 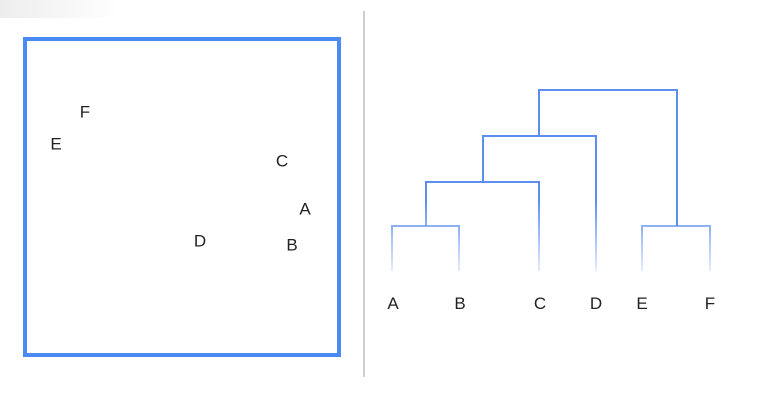 I want to click on point-f-label: F, so click(x=85, y=112).